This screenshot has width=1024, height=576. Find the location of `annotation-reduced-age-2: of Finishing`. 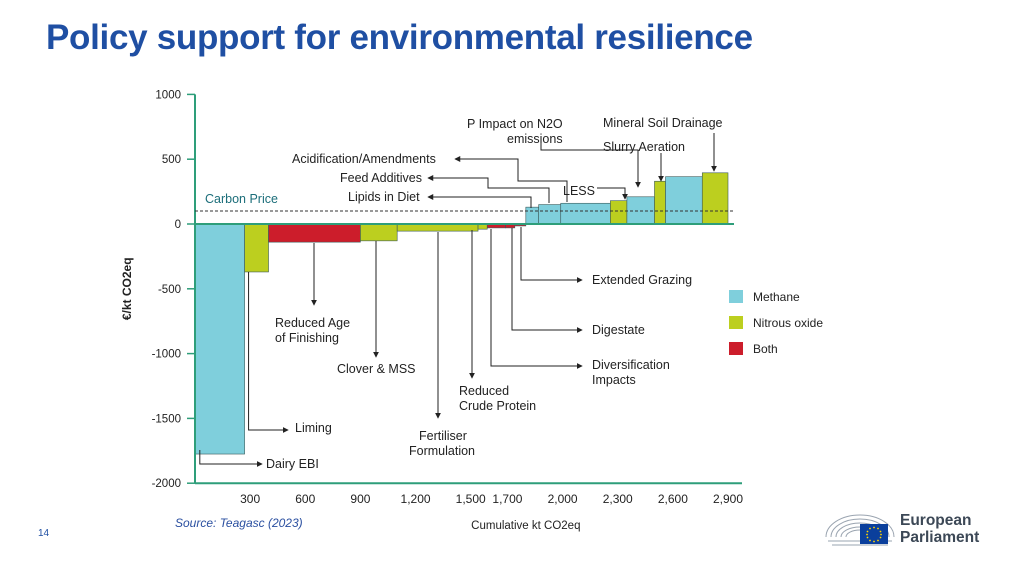

annotation-reduced-age-2: of Finishing is located at coordinates (307, 338).